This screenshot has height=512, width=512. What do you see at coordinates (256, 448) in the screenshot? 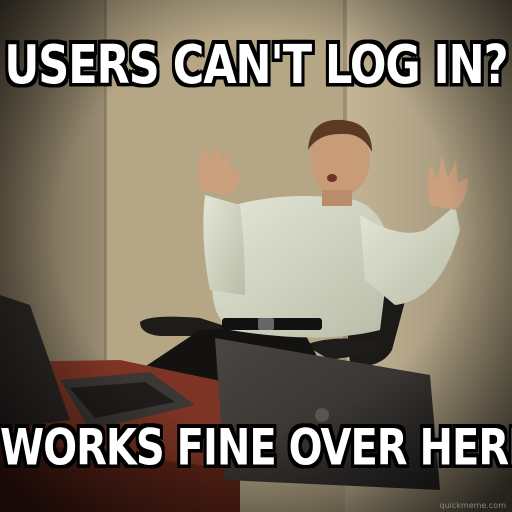
I see `bottom-caption: WORKS FINE OVER HERE` at bounding box center [256, 448].